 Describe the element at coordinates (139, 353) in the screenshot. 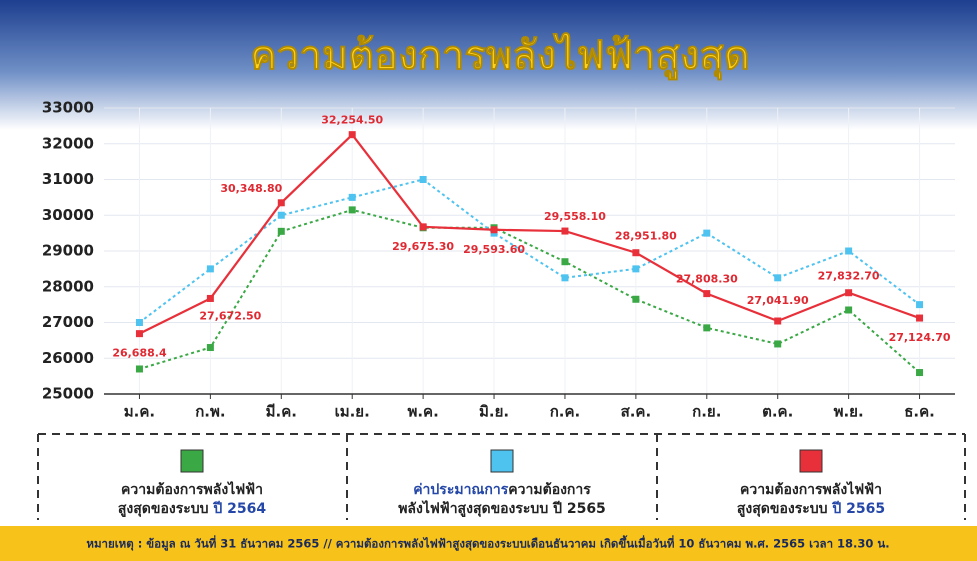

I see `data-label: 26,688.4` at that location.